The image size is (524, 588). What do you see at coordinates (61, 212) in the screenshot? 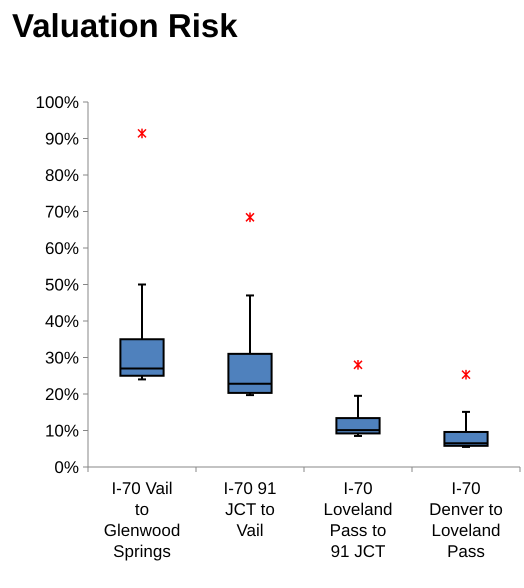
I see `y-tick-label: 70%` at bounding box center [61, 212].